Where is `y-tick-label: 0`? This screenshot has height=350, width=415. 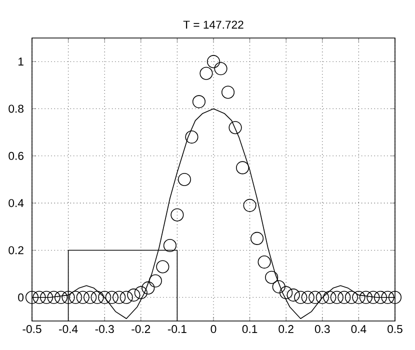 y-tick-label: 0 is located at coordinates (21, 297).